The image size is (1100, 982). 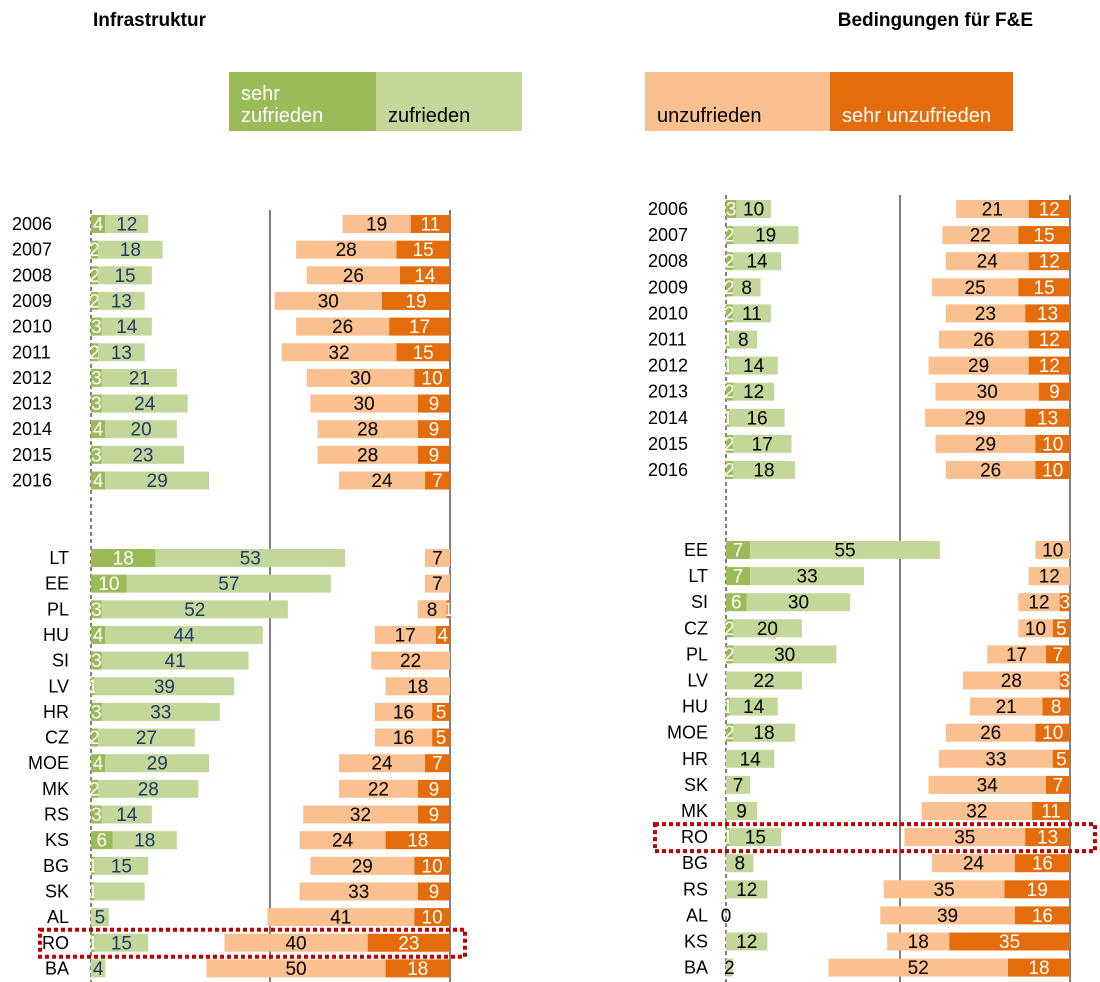 I want to click on highlight-box, so click(x=875, y=838).